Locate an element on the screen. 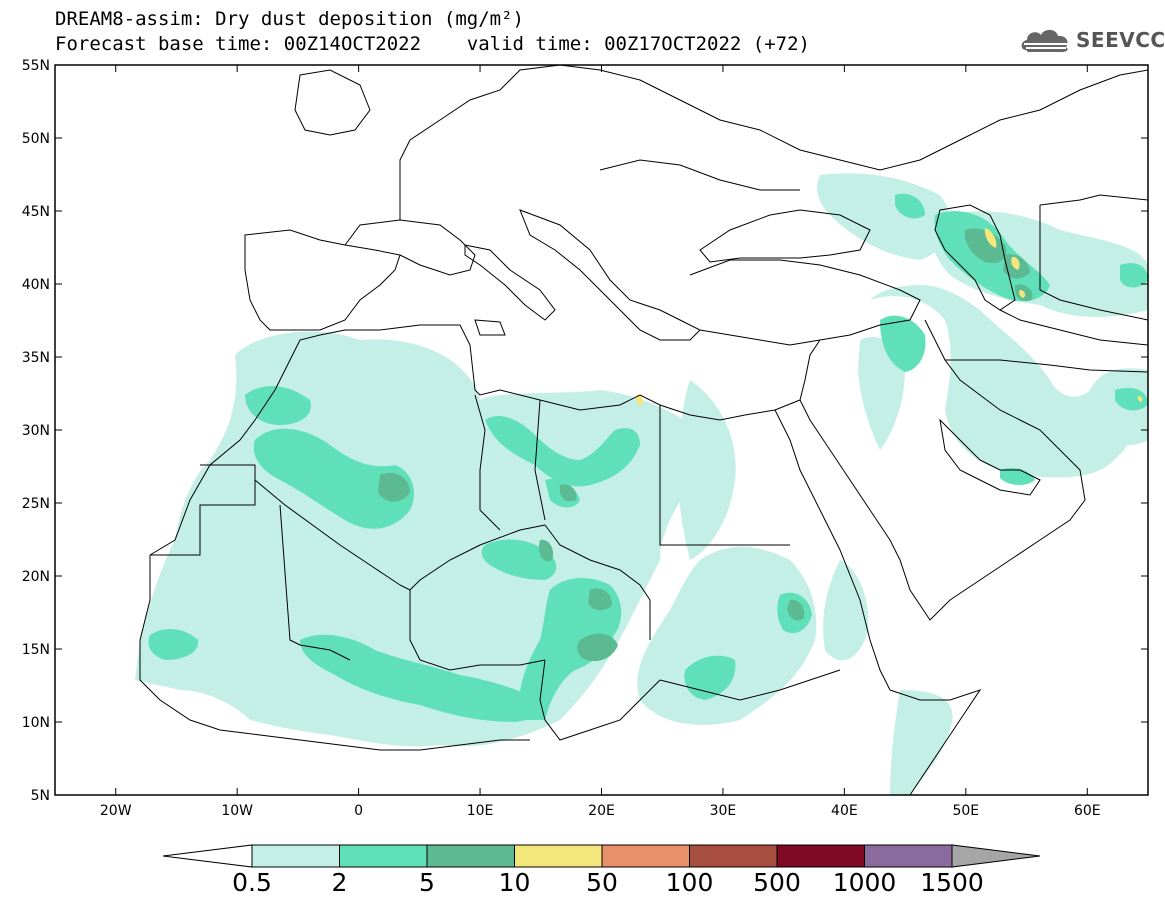  lon-tick-label: 60E is located at coordinates (1087, 811).